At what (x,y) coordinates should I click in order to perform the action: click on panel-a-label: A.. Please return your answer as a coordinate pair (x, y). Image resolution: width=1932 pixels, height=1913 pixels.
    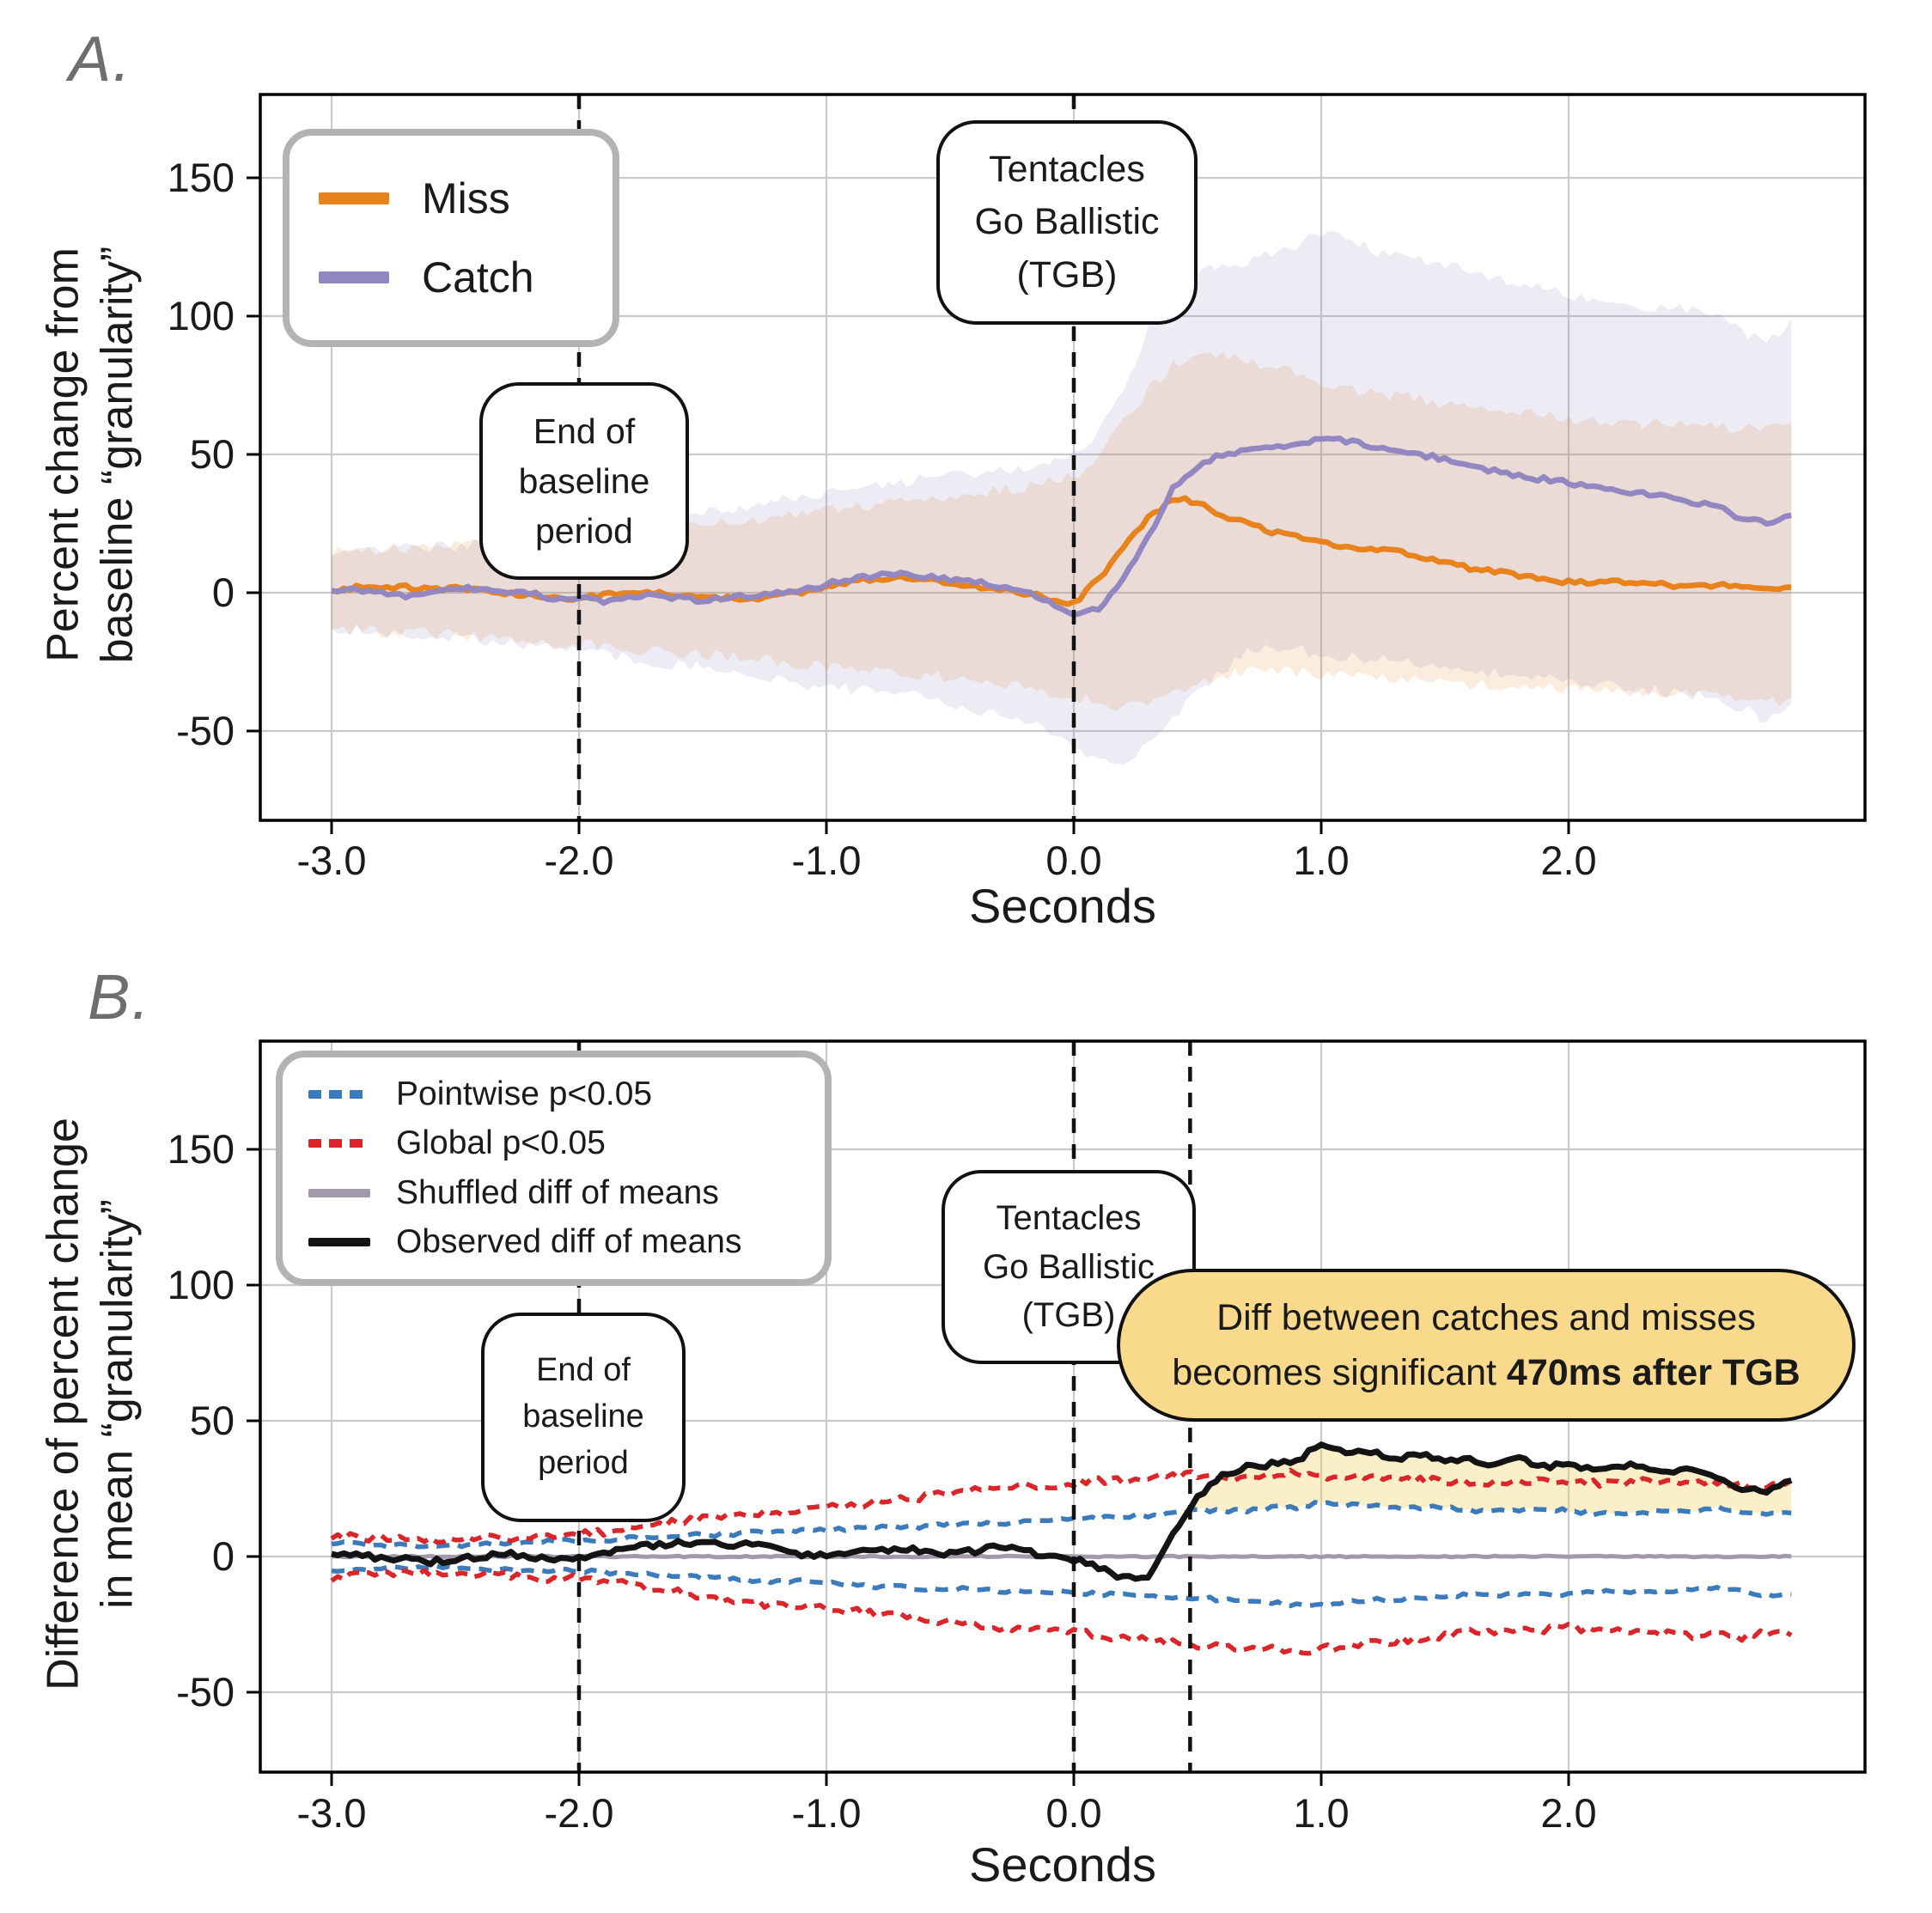
    Looking at the image, I should click on (100, 59).